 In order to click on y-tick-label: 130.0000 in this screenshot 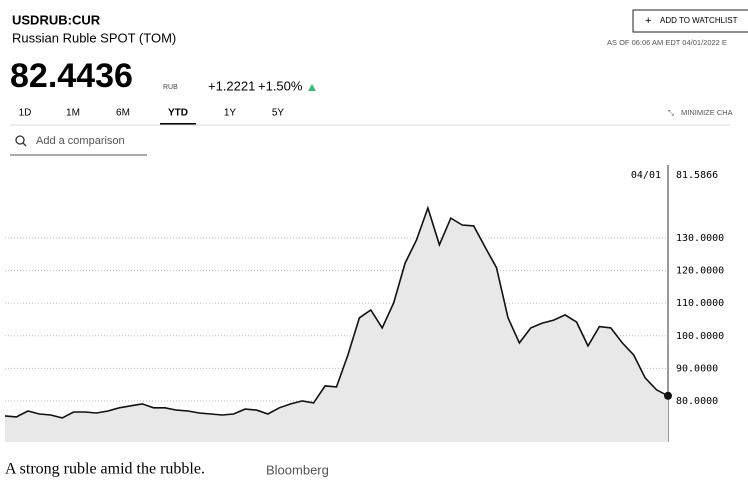, I will do `click(700, 238)`.